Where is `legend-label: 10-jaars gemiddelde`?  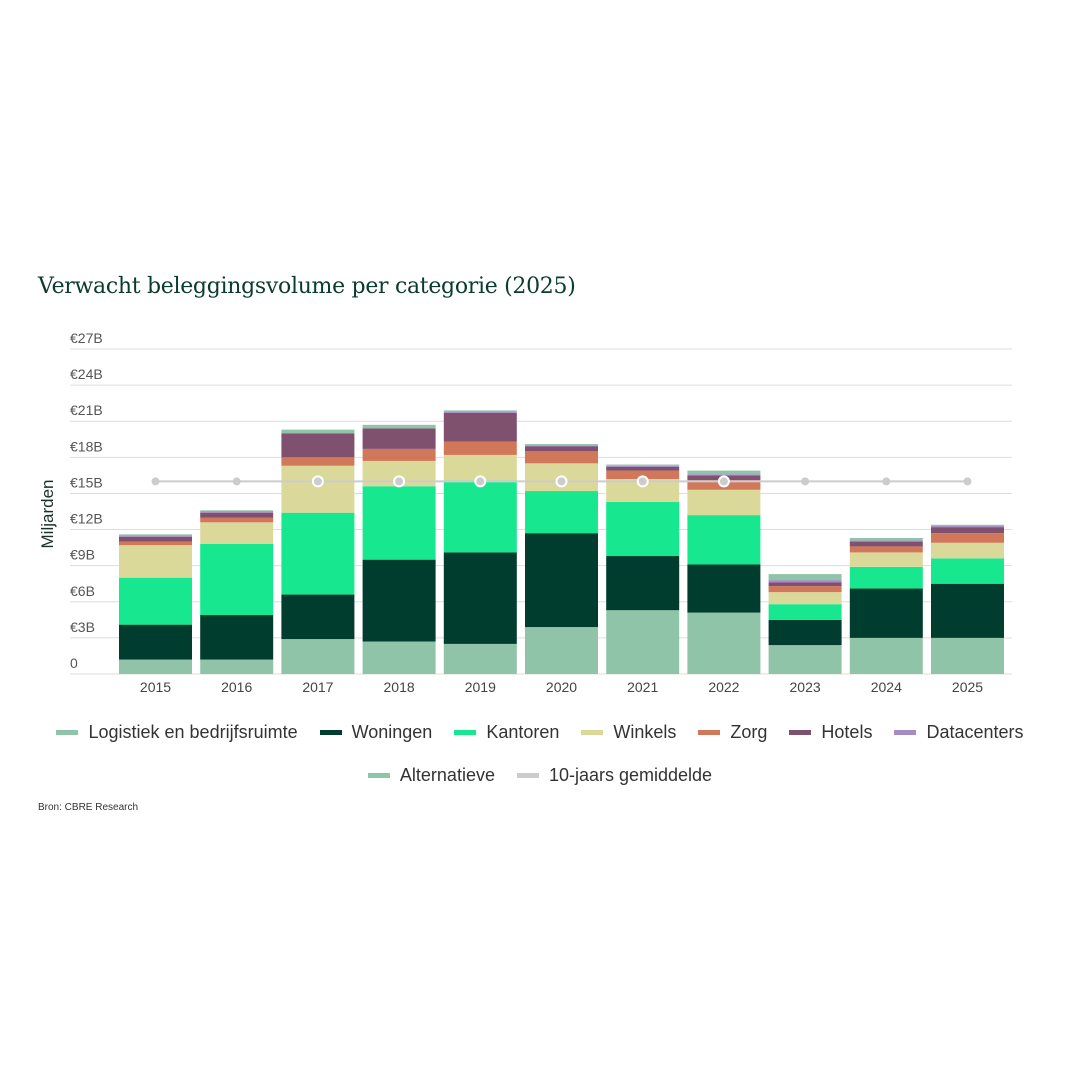 legend-label: 10-jaars gemiddelde is located at coordinates (630, 775).